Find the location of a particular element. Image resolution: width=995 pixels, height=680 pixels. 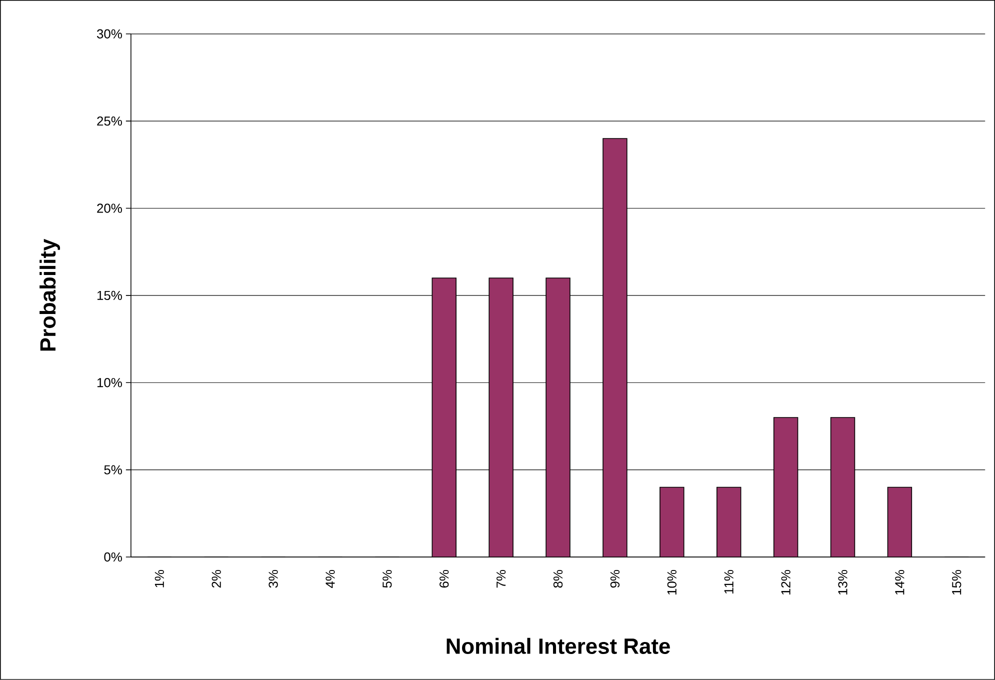

y-tick-label: 15% is located at coordinates (109, 295).